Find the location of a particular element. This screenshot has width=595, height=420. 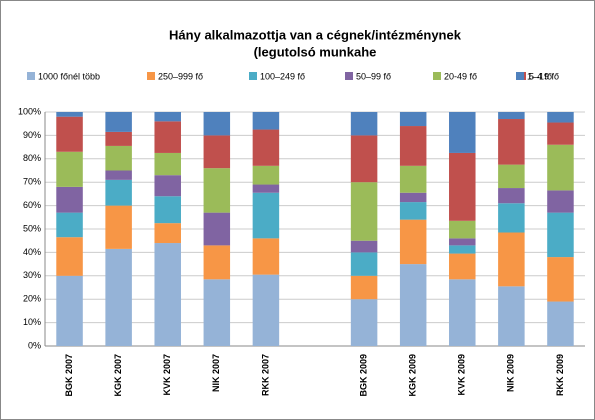

x-tick-label: RKK 2007 is located at coordinates (265, 375).